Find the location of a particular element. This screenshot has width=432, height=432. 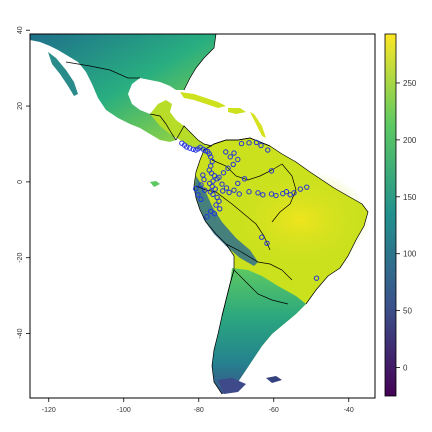

colorbar-tick-label: 50 is located at coordinates (407, 311).